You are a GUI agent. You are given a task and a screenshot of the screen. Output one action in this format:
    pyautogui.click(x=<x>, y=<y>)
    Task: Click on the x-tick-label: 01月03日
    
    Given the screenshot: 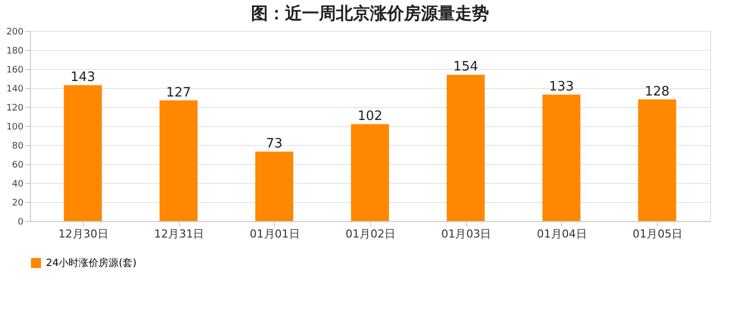 What is the action you would take?
    pyautogui.click(x=466, y=234)
    